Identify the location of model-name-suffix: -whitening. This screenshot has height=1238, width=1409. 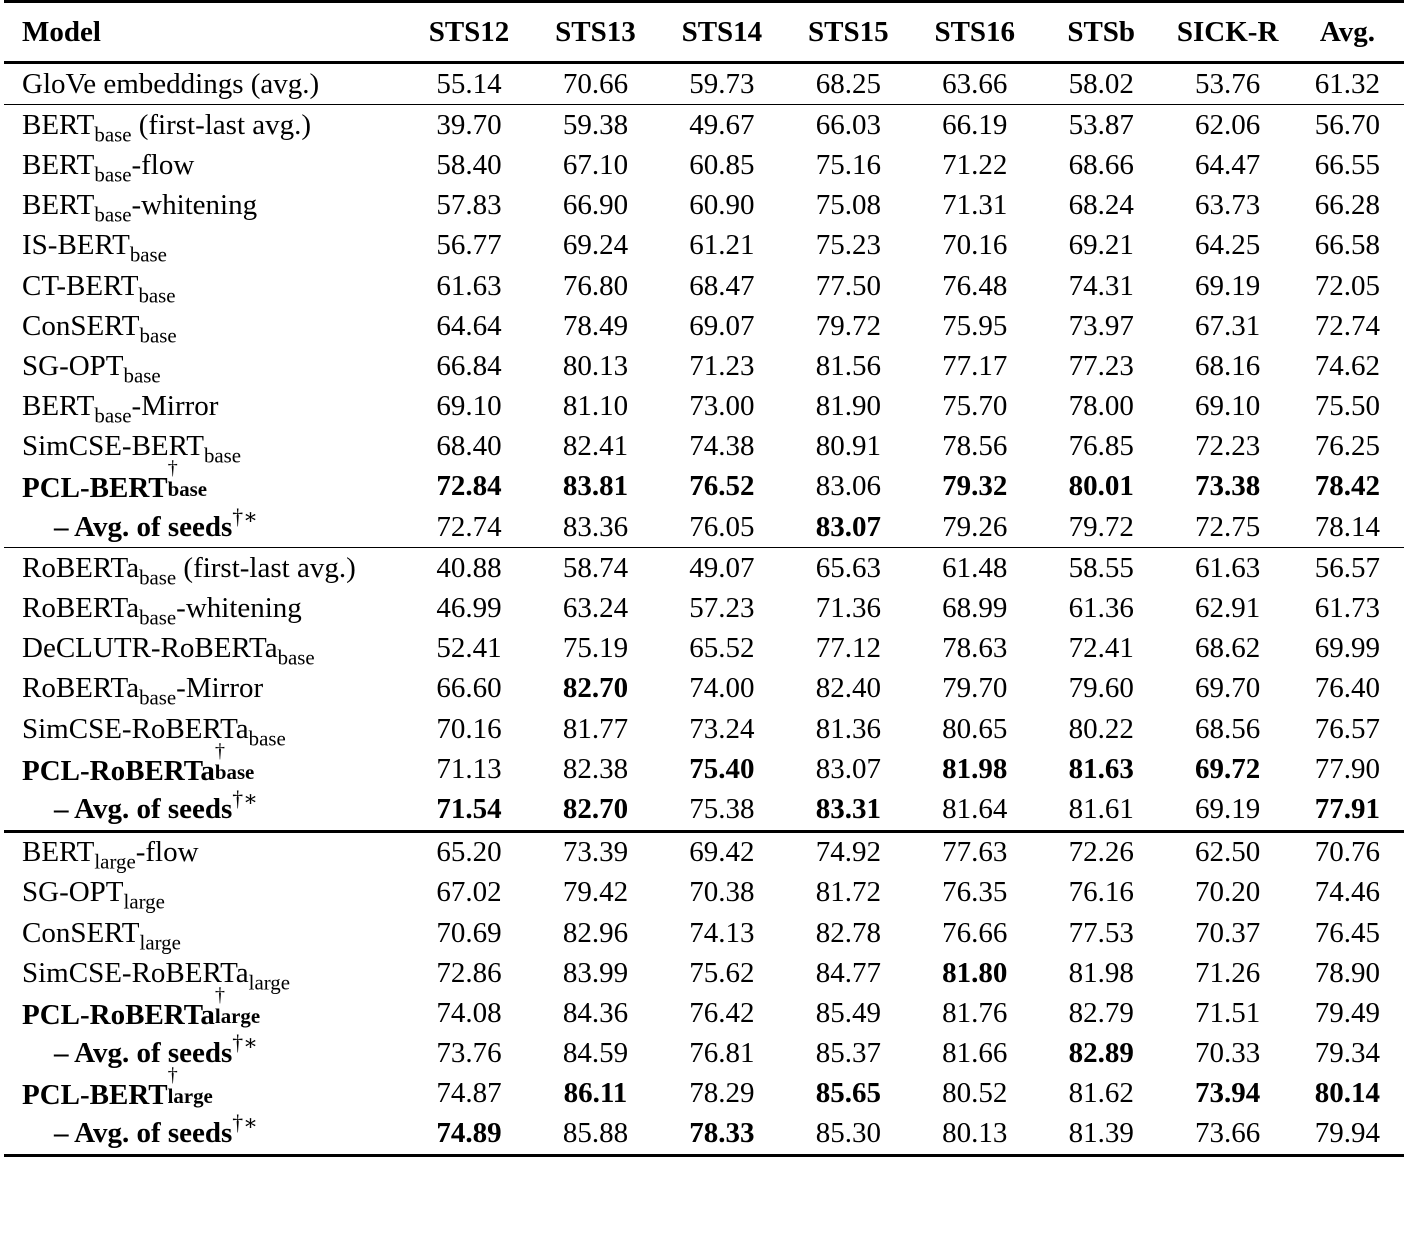
(194, 205).